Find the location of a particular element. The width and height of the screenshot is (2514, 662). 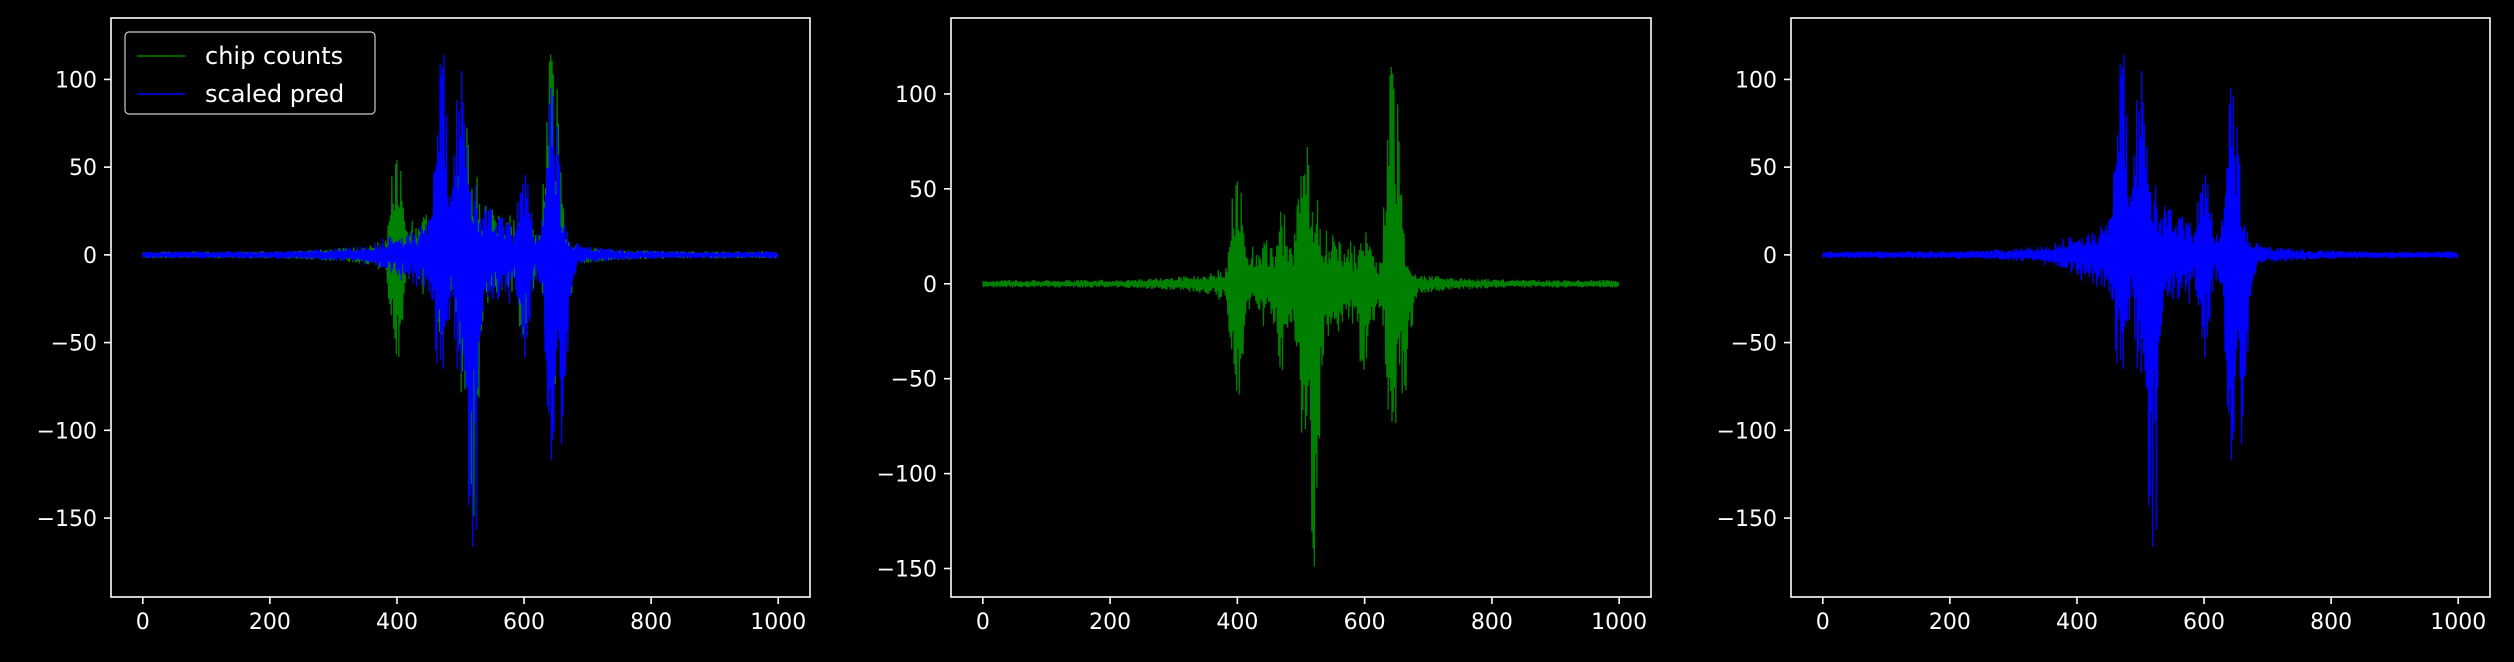

legend-label: chip counts is located at coordinates (274, 56).